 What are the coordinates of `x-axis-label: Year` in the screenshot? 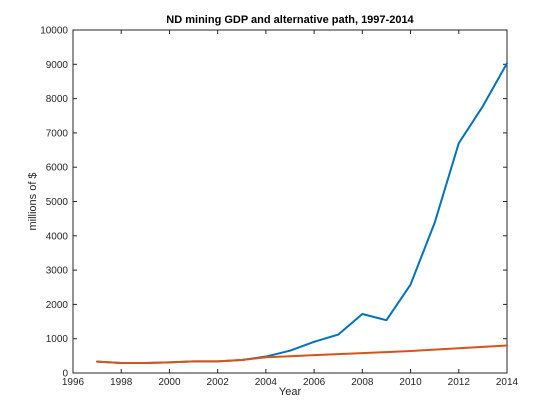 It's located at (290, 392).